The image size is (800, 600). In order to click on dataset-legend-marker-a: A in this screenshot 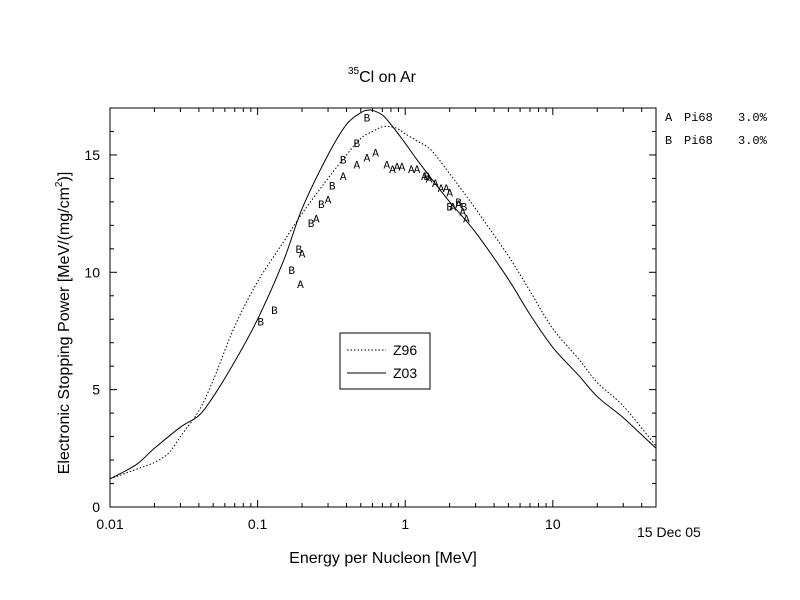, I will do `click(669, 118)`.